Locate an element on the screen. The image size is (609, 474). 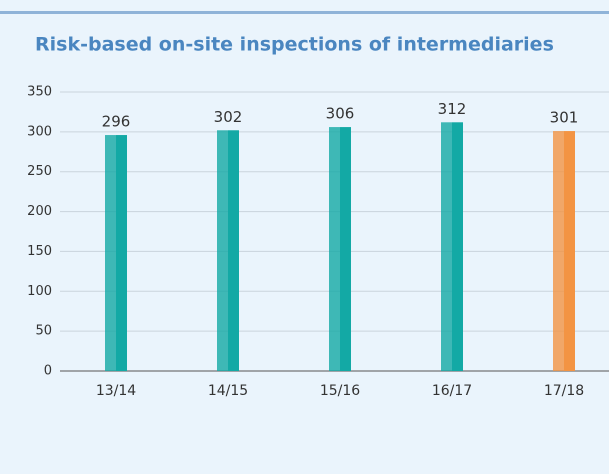
y-tick-label: 0 is located at coordinates (48, 371).